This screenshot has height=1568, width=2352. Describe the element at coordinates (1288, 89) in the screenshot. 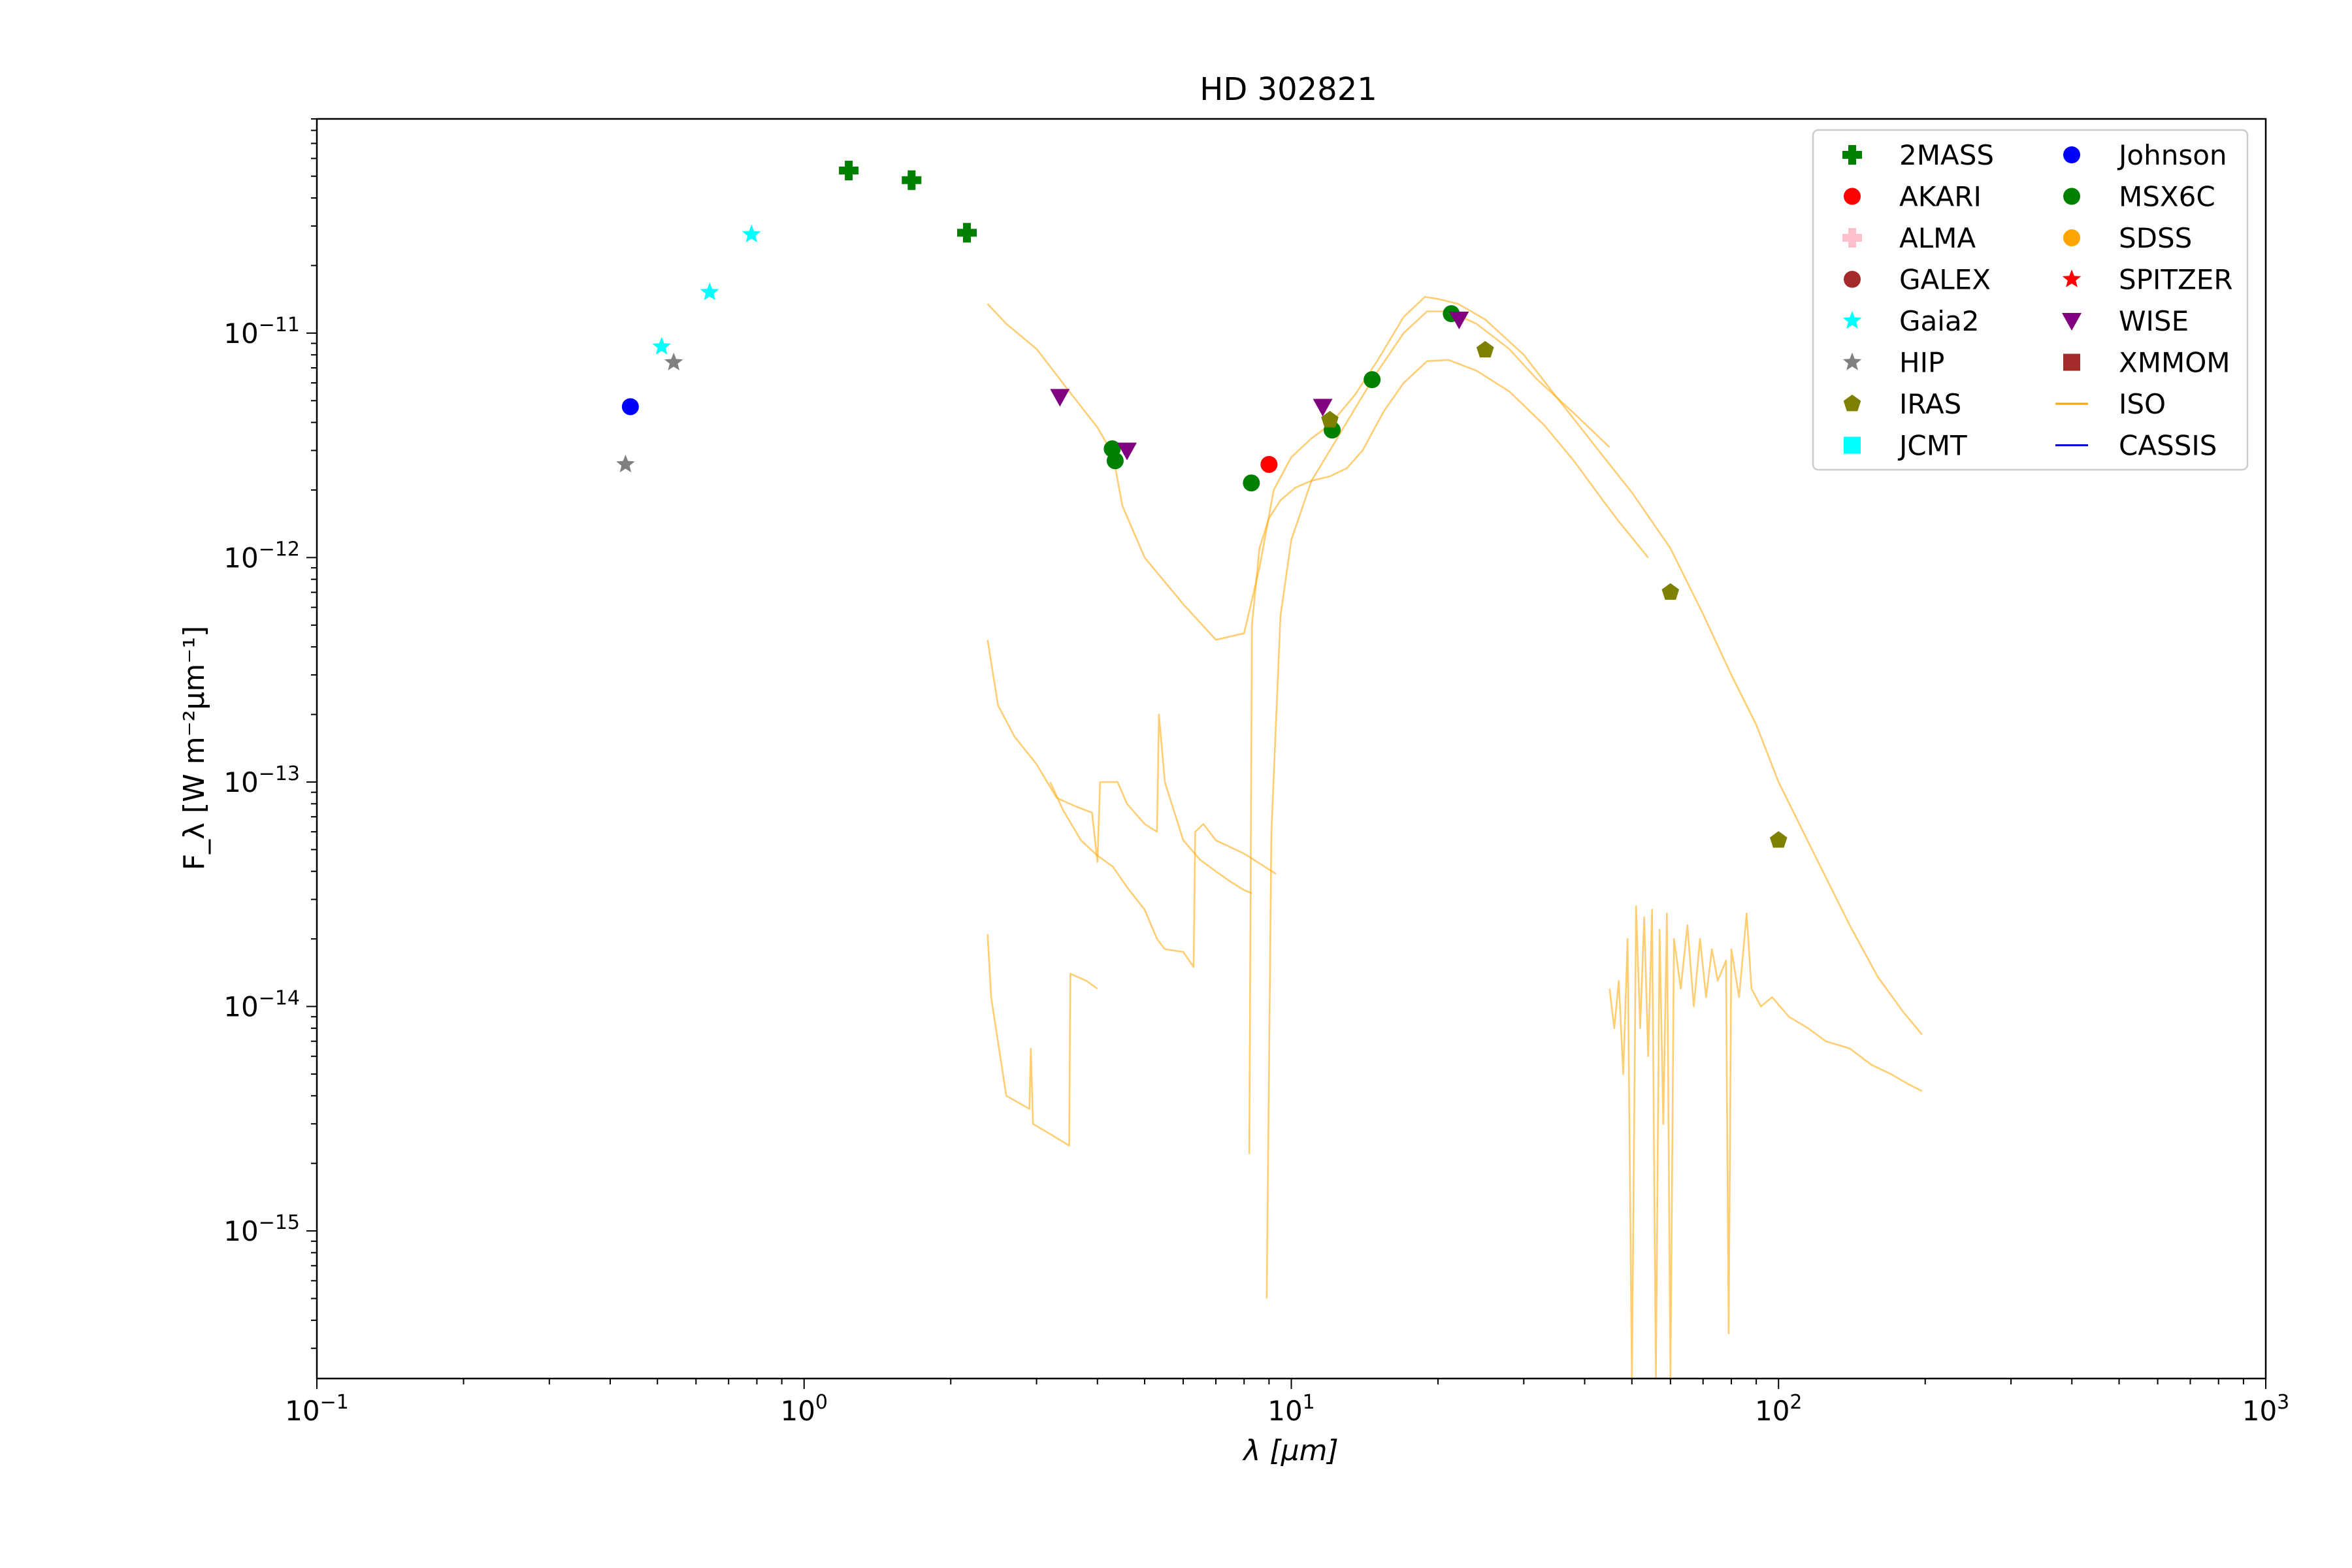

I see `chart-title: HD 302821` at that location.